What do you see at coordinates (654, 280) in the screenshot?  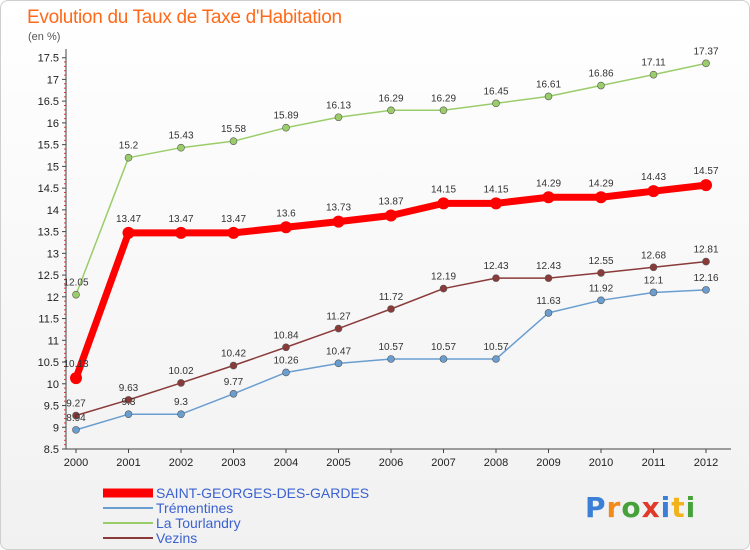 I see `data-label: 12.1` at bounding box center [654, 280].